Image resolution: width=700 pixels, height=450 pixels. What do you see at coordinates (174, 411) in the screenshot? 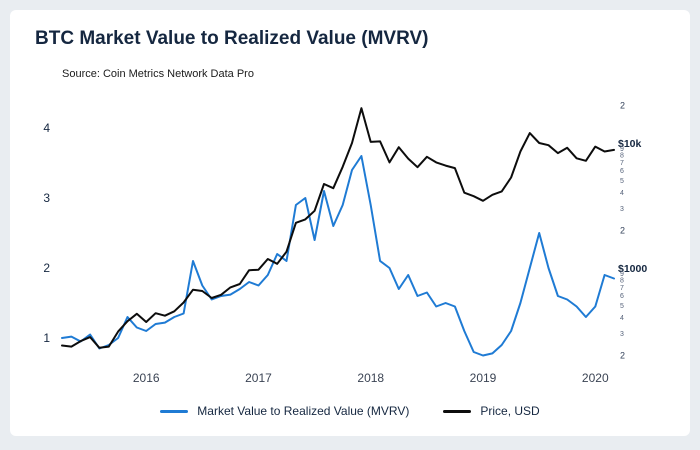
I see `mvrv-line-swatch` at bounding box center [174, 411].